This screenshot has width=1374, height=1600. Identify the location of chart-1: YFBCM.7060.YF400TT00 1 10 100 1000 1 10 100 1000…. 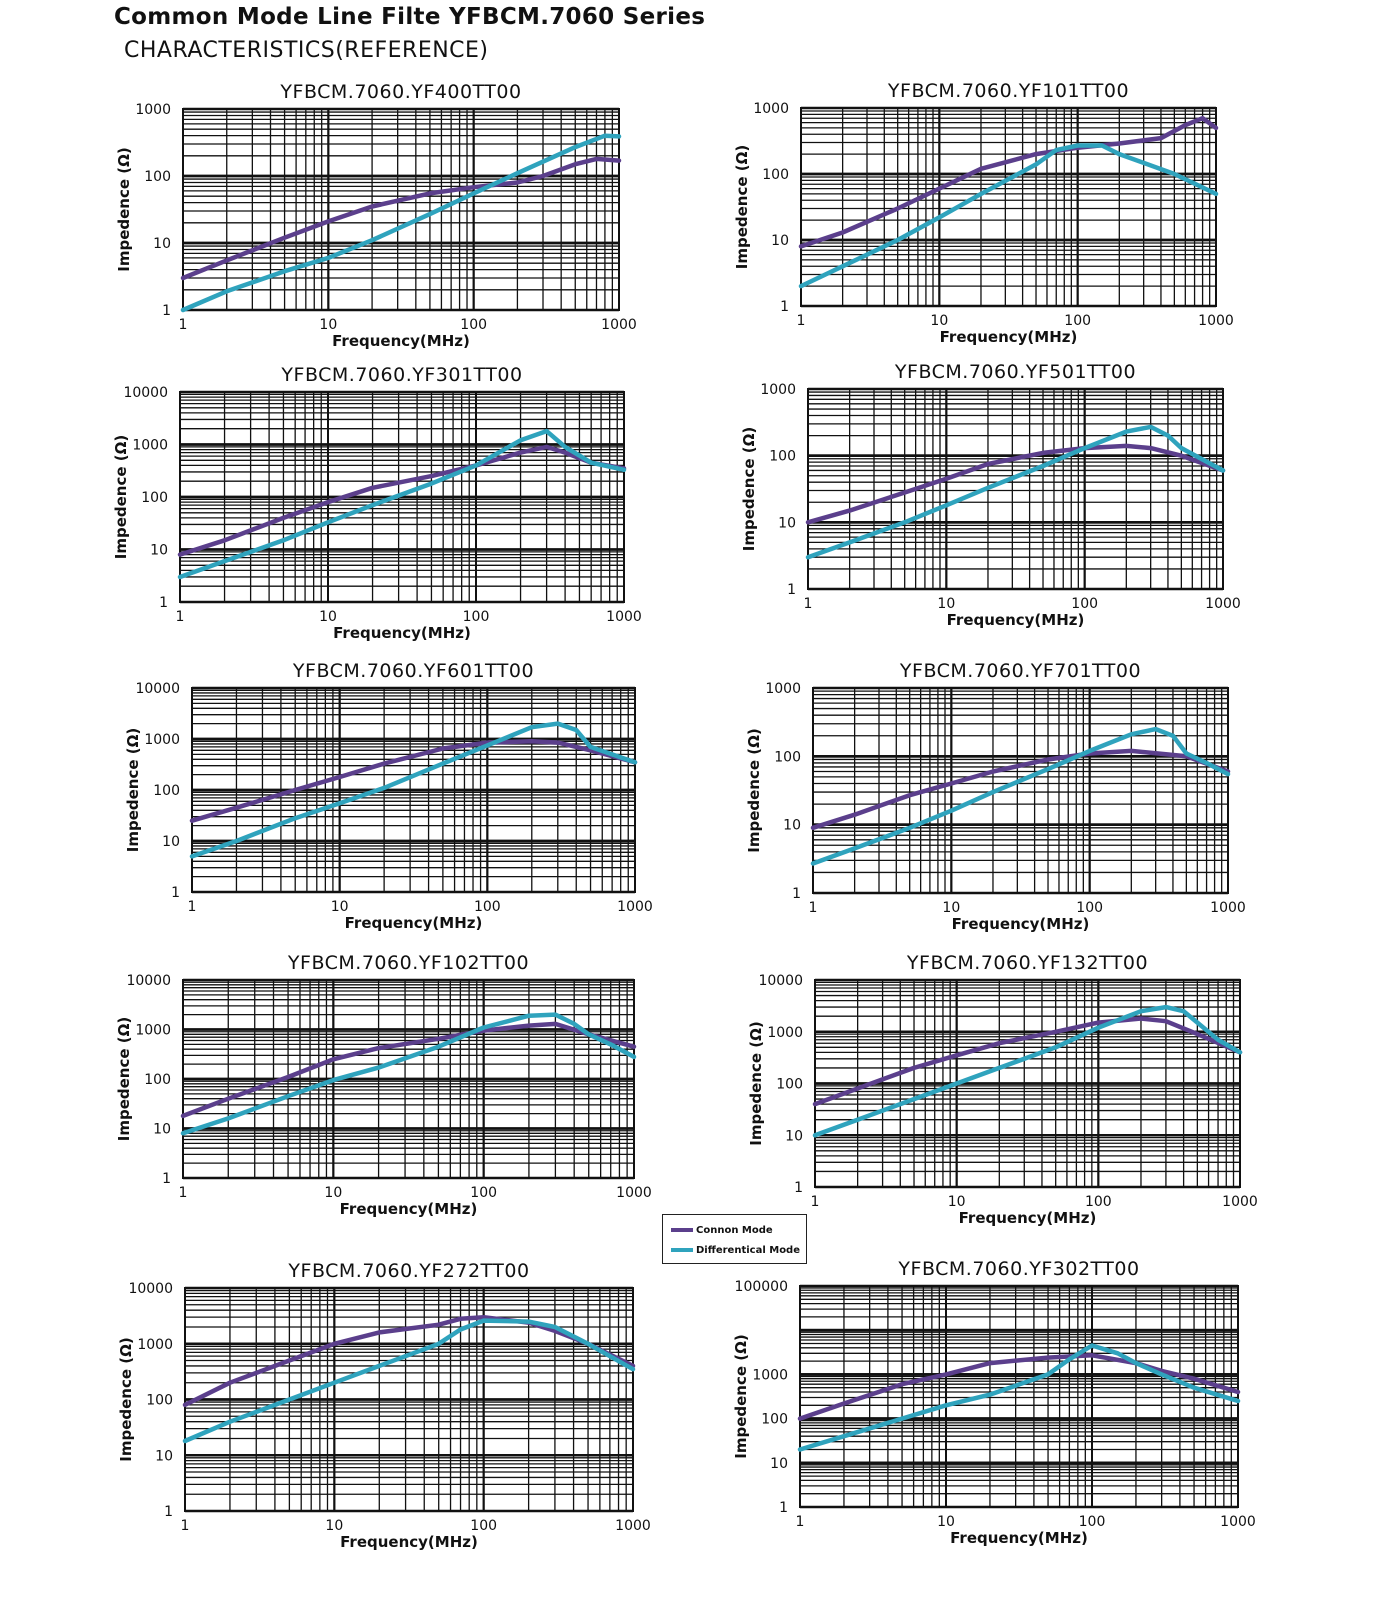
(376, 215).